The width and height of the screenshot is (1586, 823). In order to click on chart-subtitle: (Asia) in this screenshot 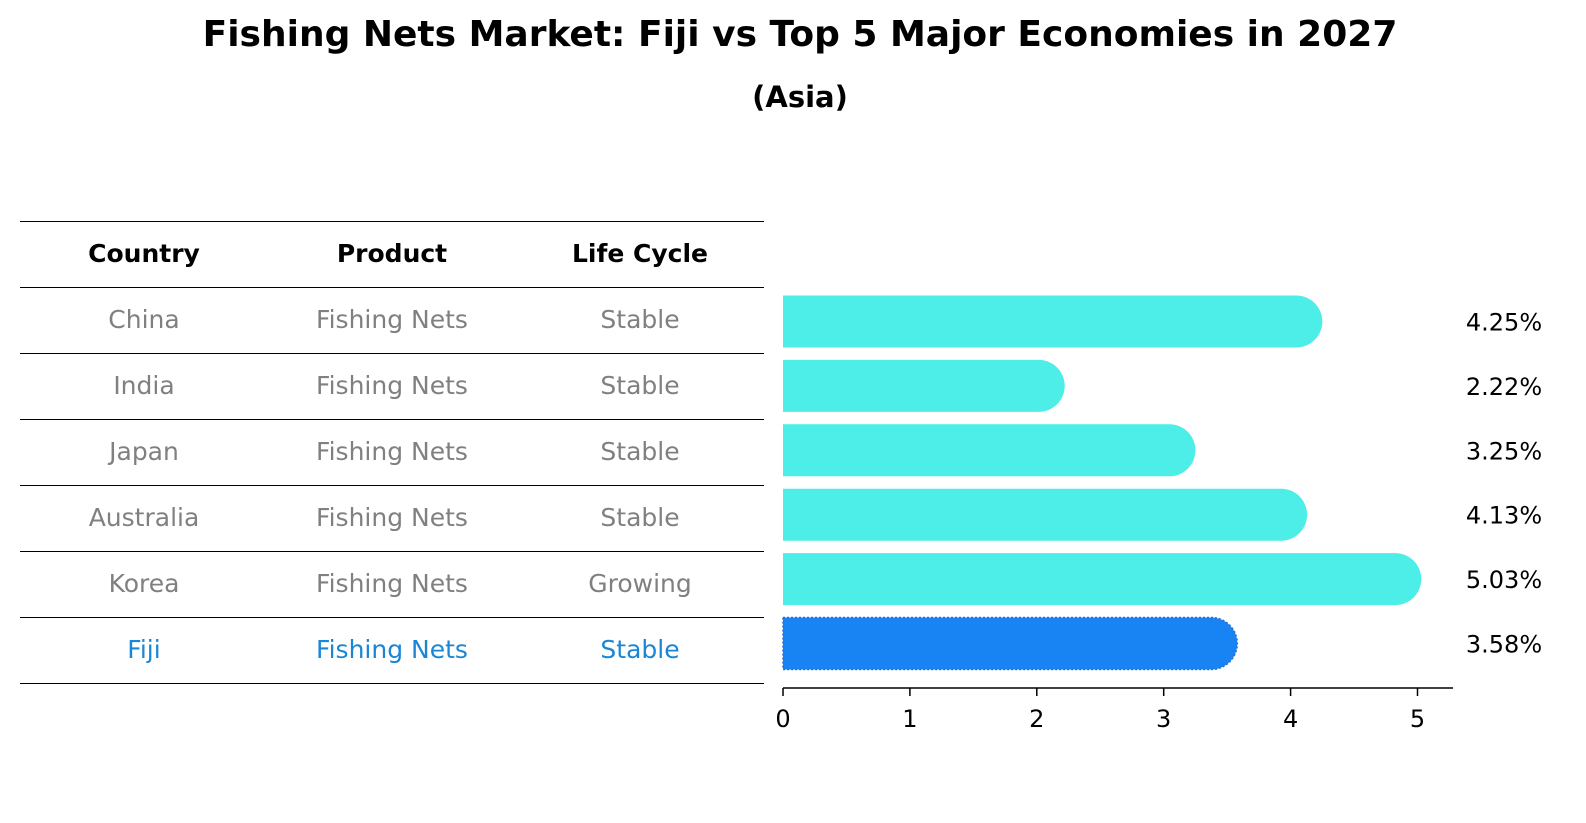, I will do `click(800, 97)`.